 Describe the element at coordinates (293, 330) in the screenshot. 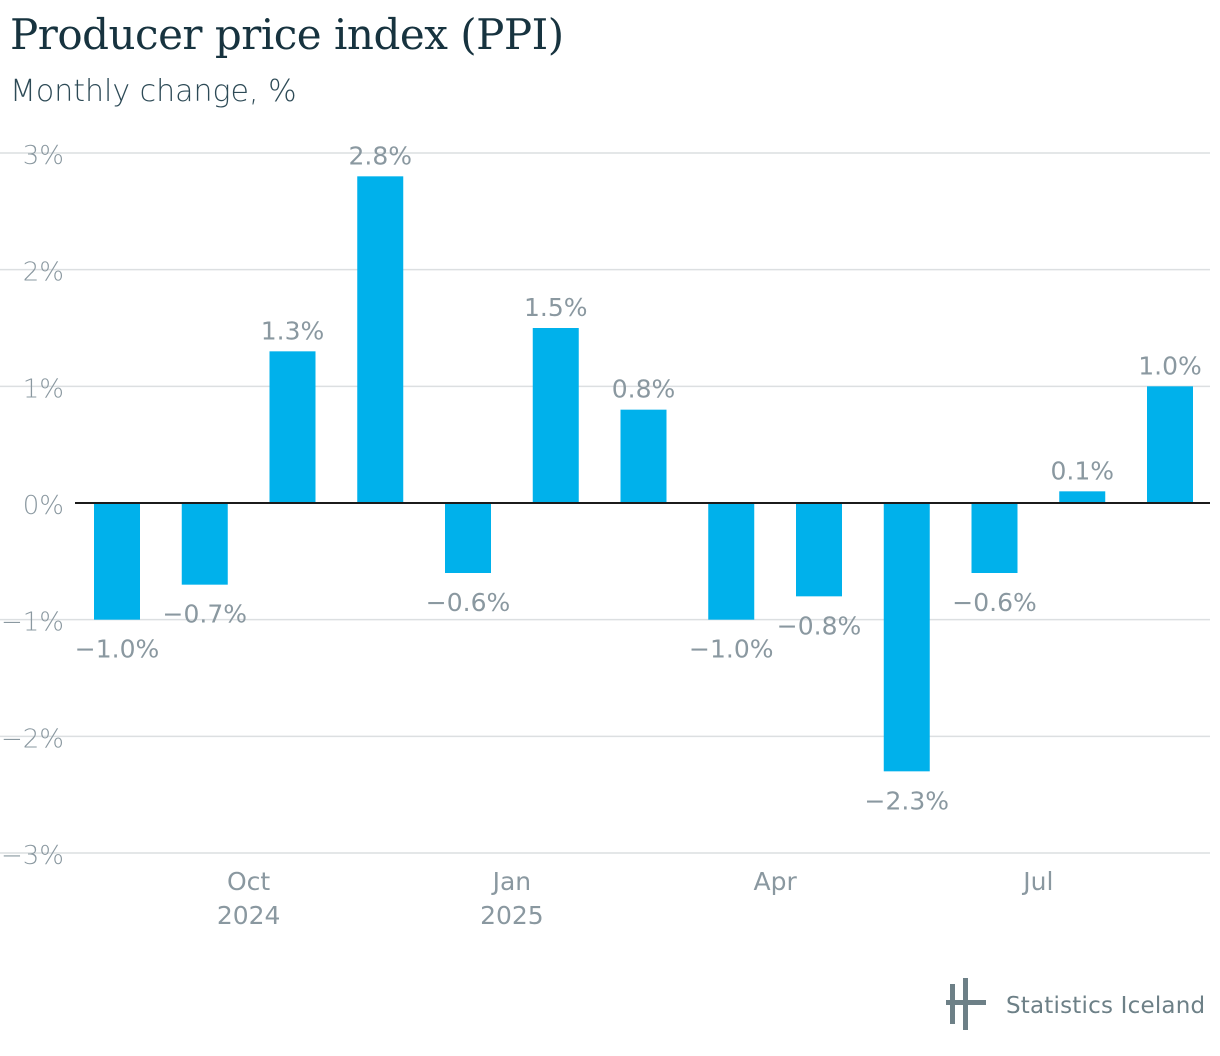

I see `data-label: 1.3%` at that location.